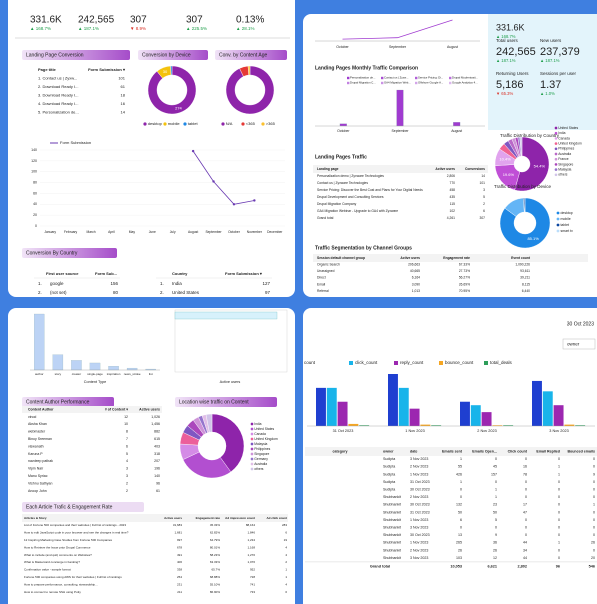 This screenshot has width=597, height=604. Describe the element at coordinates (525, 558) in the screenshot. I see `table-cell: 44` at that location.